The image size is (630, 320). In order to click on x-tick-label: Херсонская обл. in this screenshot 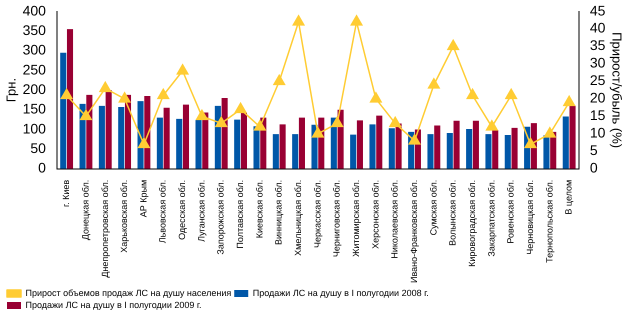, I will do `click(375, 214)`.